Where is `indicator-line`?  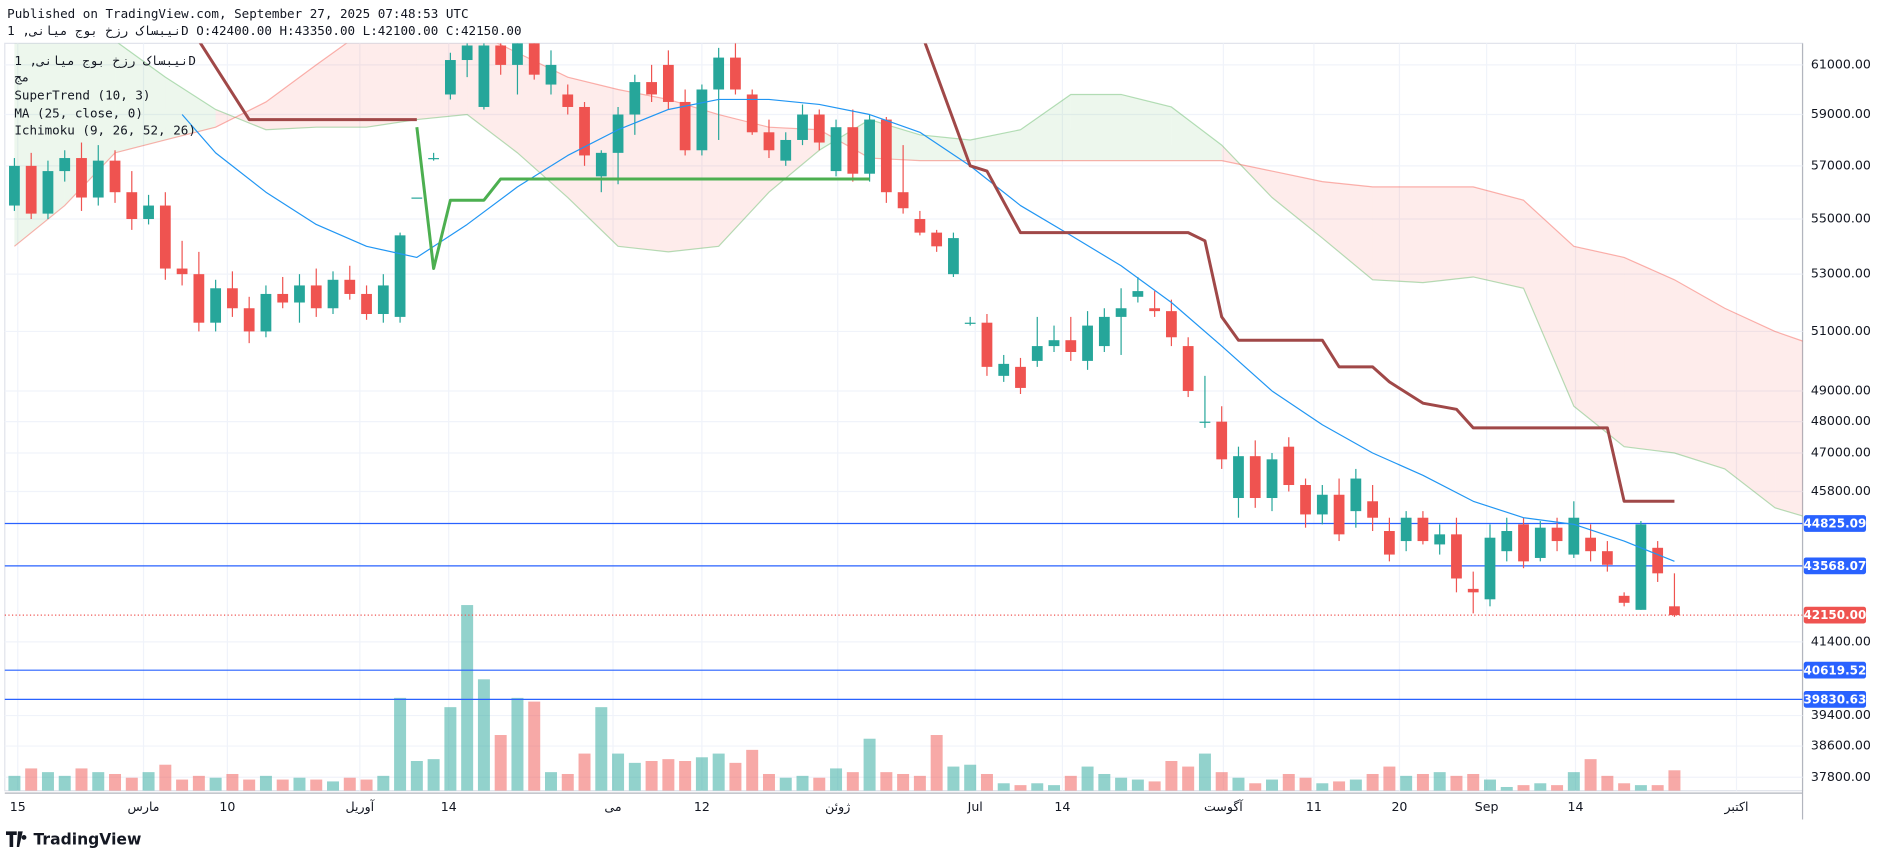 indicator-line is located at coordinates (642, 199).